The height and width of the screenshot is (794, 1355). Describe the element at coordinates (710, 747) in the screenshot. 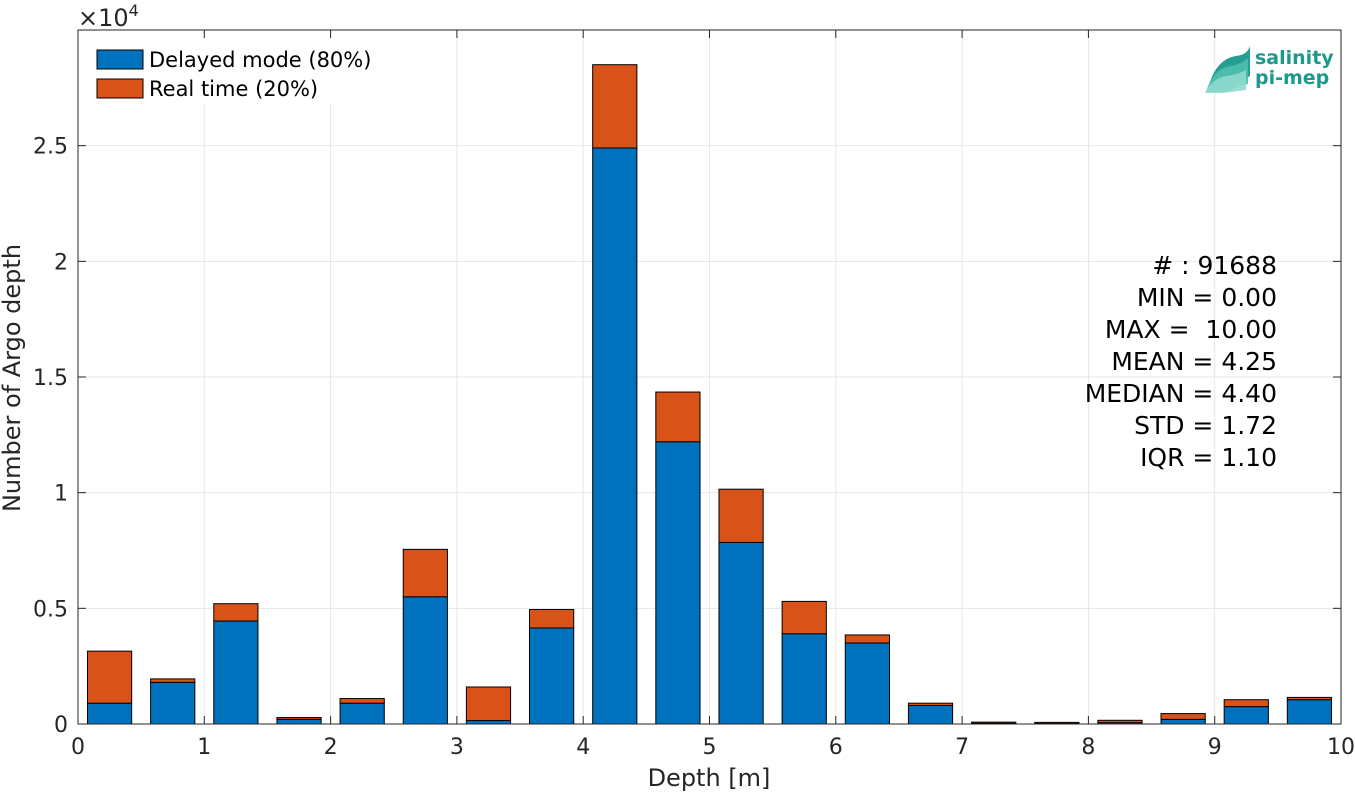

I see `x-tick-label: 5` at that location.